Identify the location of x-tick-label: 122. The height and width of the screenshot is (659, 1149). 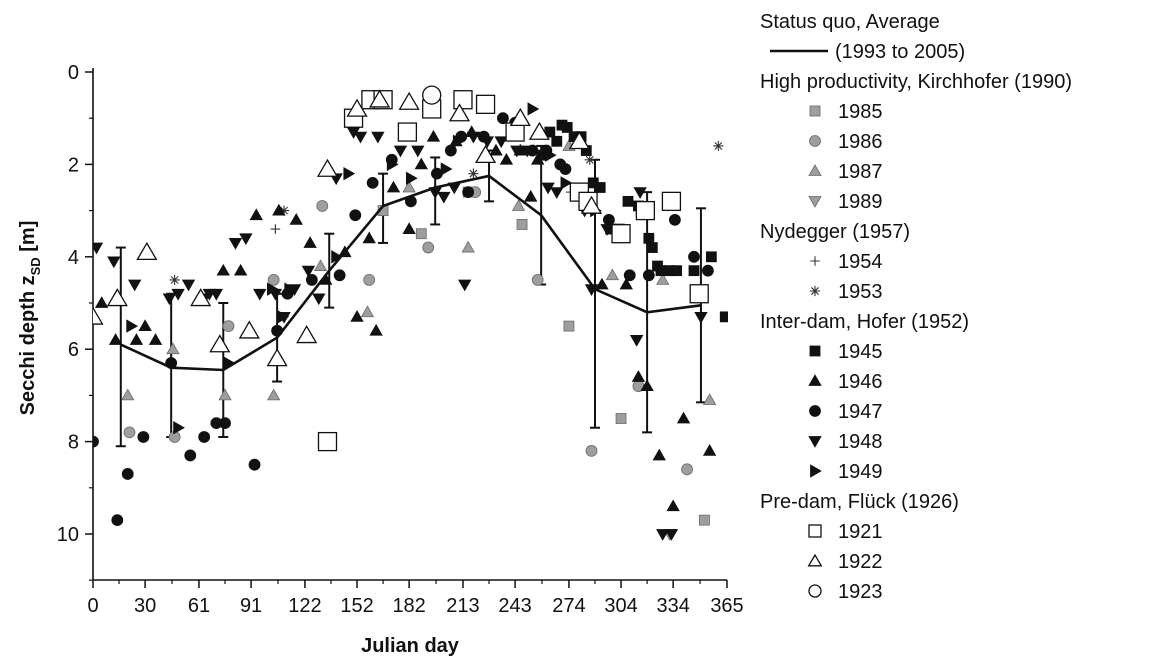
(304, 606).